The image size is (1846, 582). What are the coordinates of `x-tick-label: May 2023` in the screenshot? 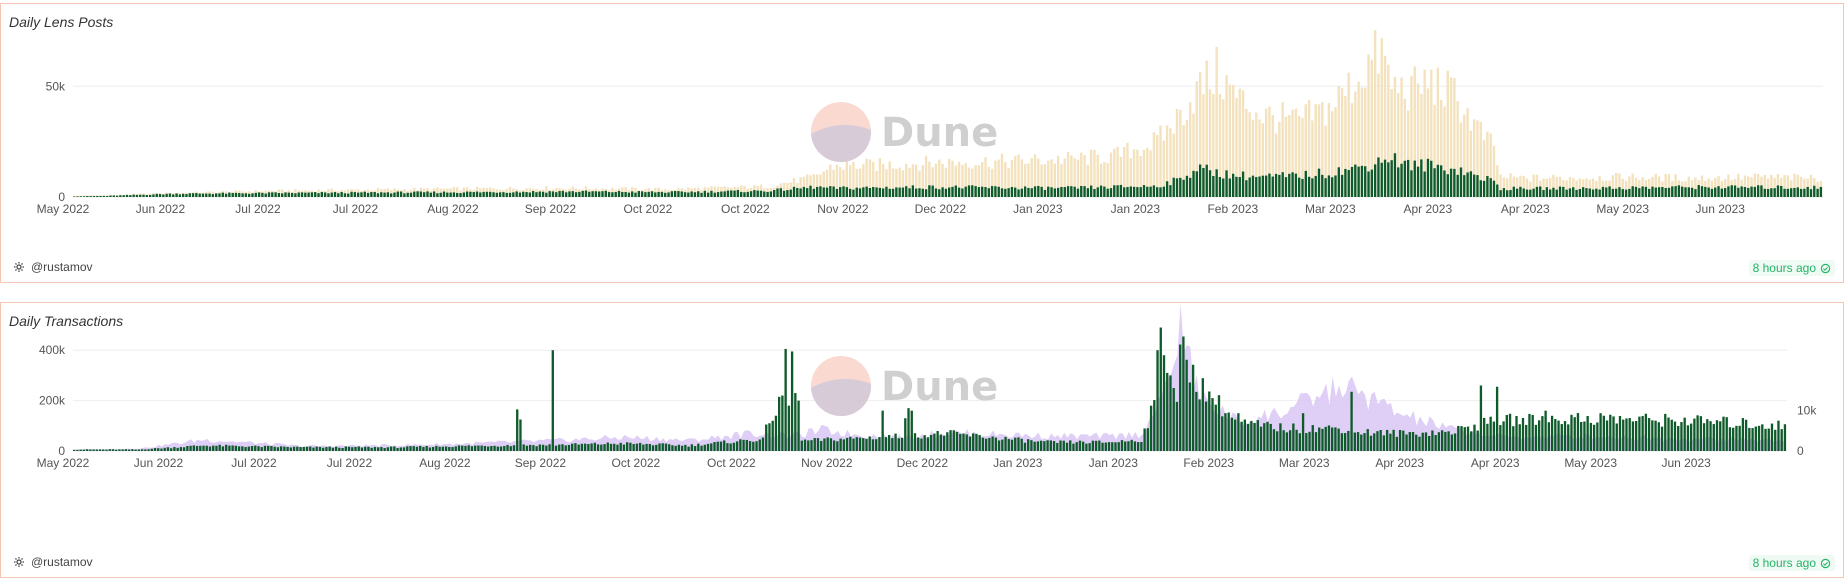 It's located at (1590, 463).